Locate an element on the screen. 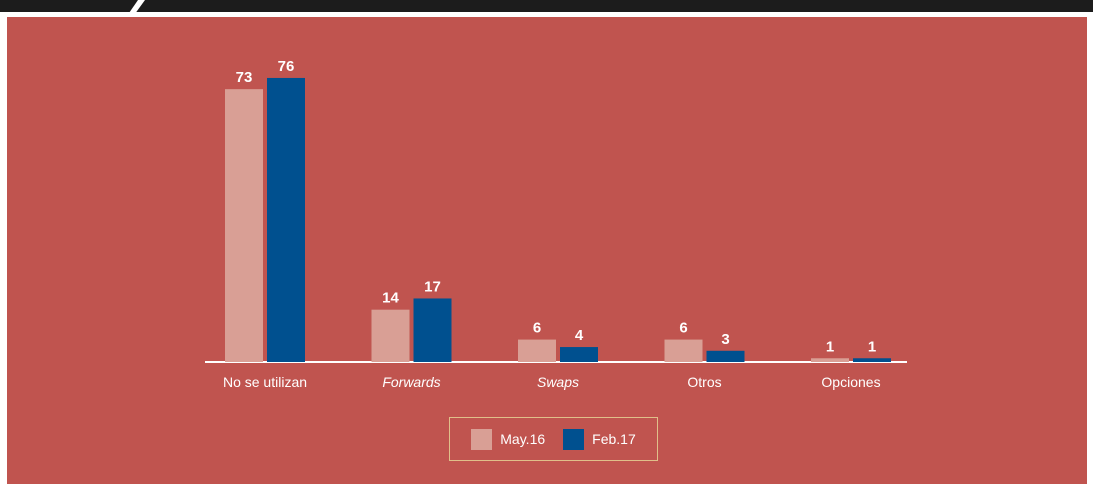  x-tick-label: Swaps is located at coordinates (558, 382).